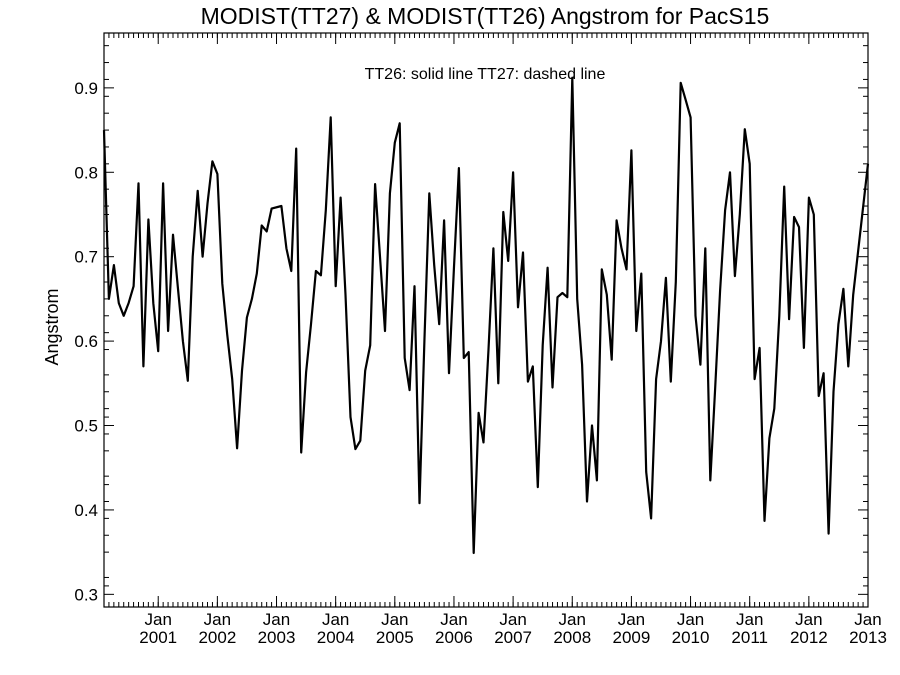 The width and height of the screenshot is (900, 675). I want to click on x-tick-label-year: 2004, so click(336, 637).